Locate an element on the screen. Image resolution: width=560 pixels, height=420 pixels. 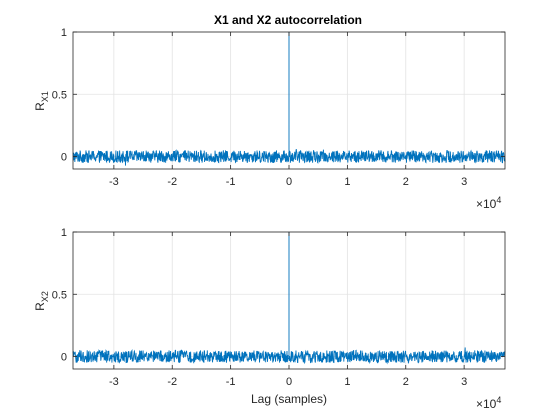
x-exponent-power-top: 4 is located at coordinates (498, 200).